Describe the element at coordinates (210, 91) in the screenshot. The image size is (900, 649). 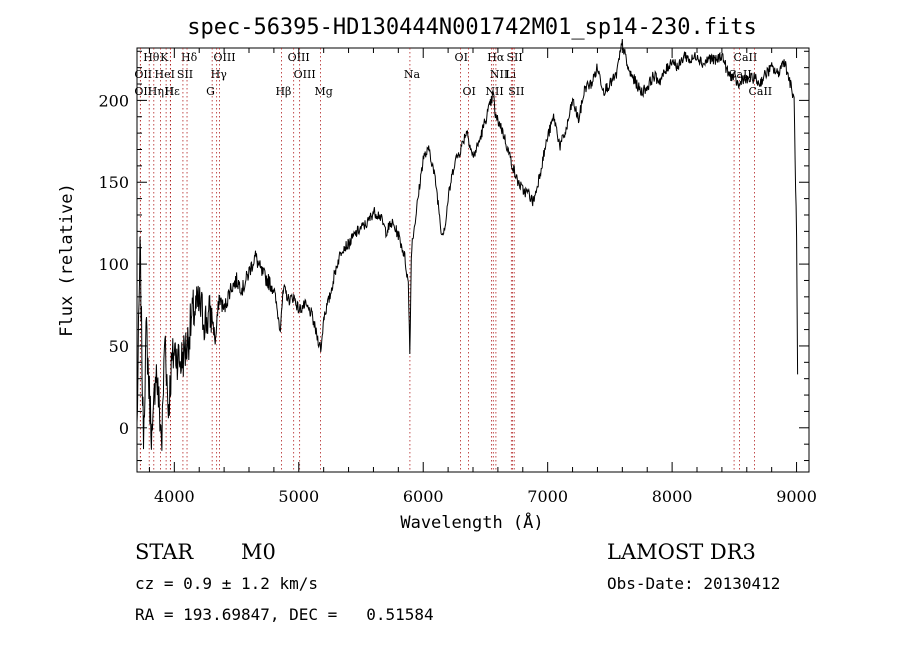
I see `line-label-22: G` at that location.